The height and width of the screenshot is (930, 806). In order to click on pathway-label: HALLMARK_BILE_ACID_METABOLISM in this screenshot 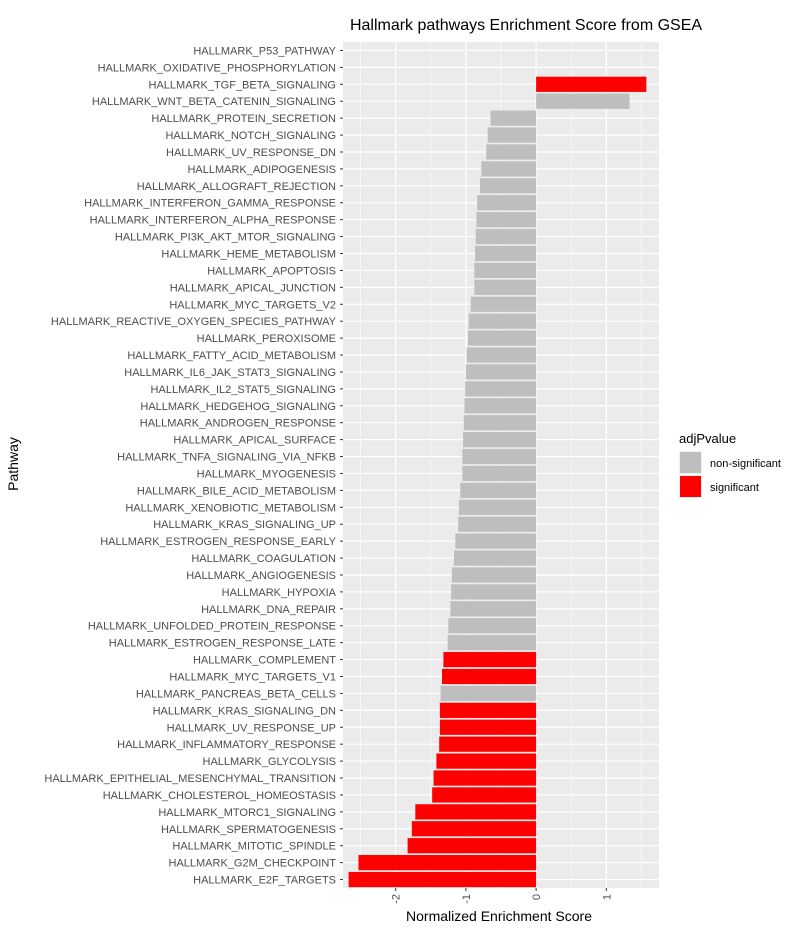, I will do `click(236, 491)`.